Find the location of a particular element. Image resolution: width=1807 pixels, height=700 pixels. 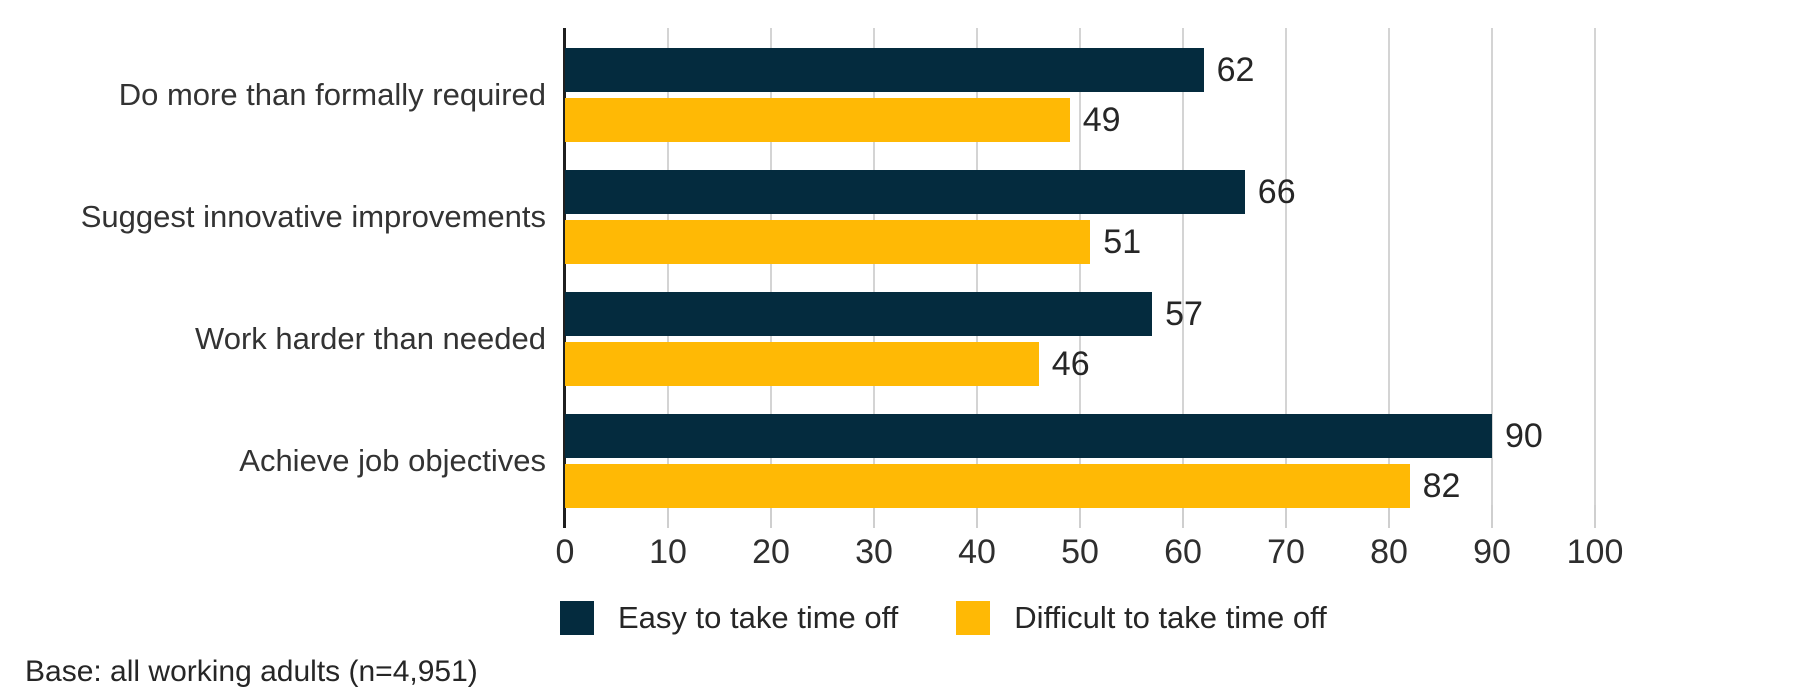

y-axis-line is located at coordinates (564, 278).